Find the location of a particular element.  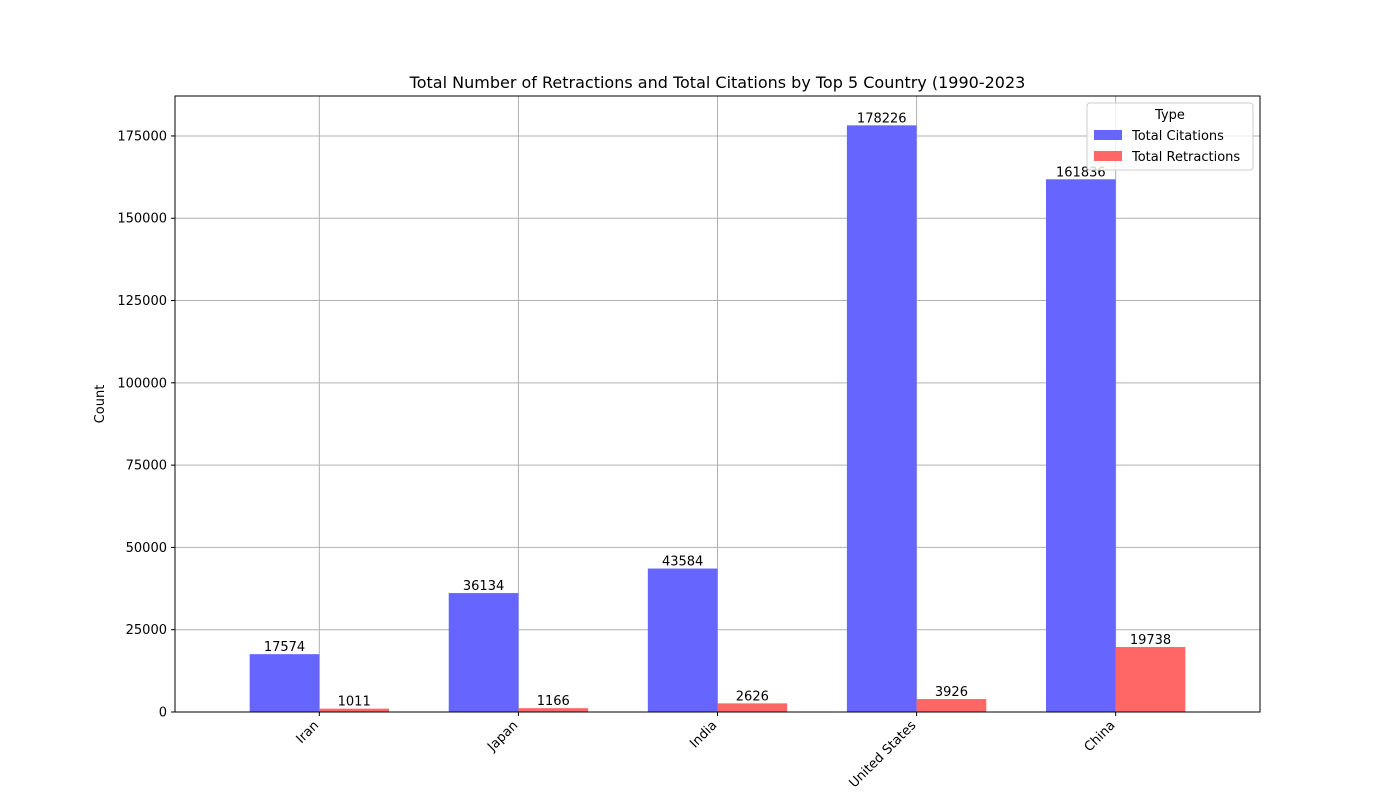

legend: Type Total Citations Total Retractions is located at coordinates (1170, 136).